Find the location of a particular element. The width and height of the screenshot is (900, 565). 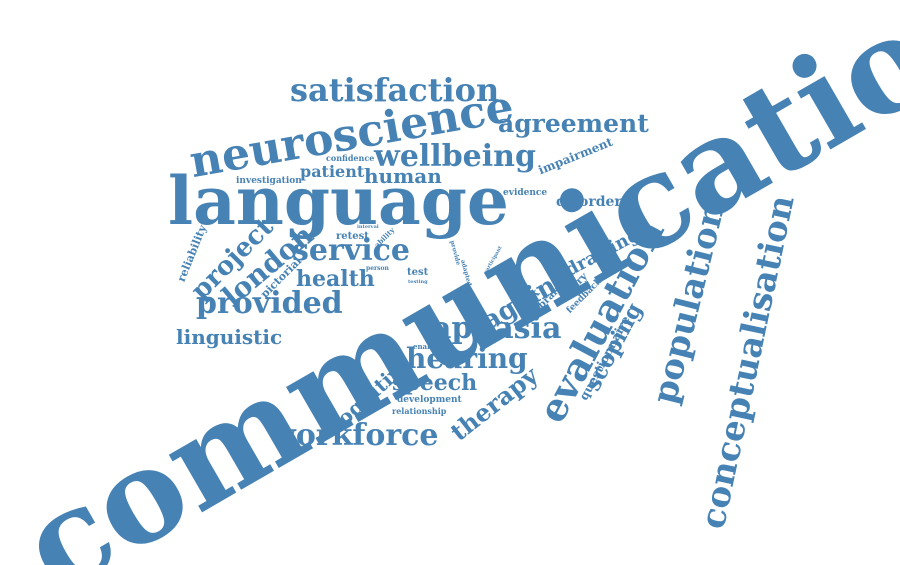

word-workforce: workforce is located at coordinates (354, 435).